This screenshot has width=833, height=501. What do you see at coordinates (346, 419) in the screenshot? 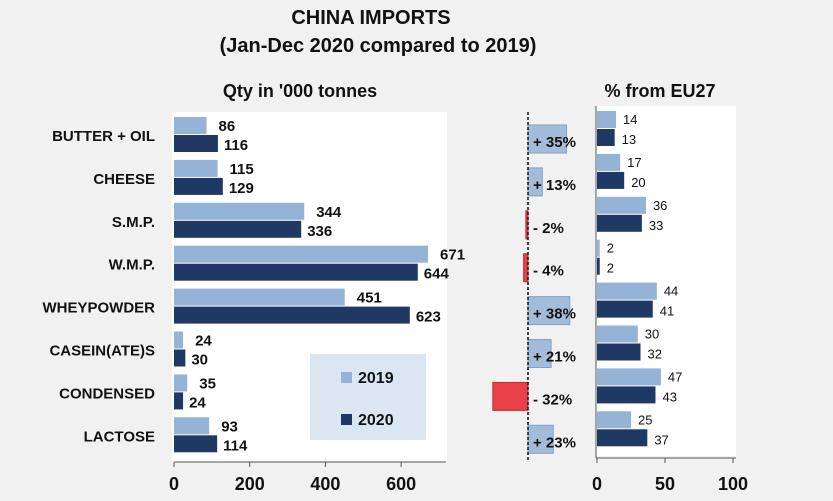
I see `legend-swatch-2020` at bounding box center [346, 419].